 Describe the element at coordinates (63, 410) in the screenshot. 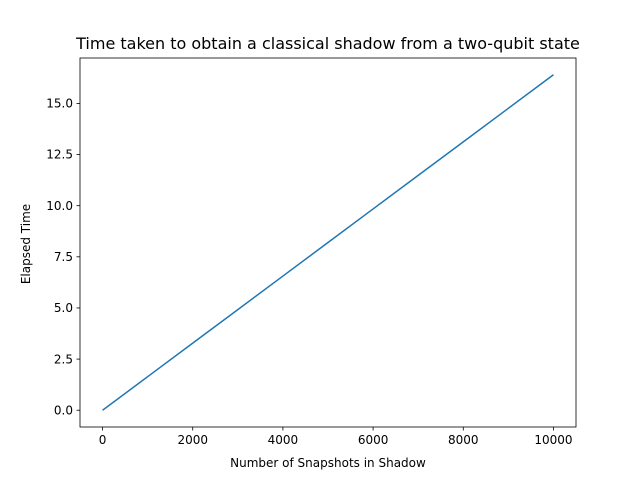

I see `y-tick-label: 0.0` at that location.